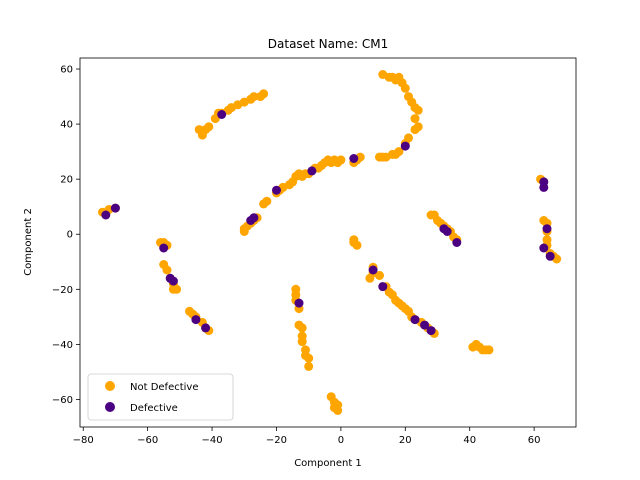 This screenshot has width=640, height=480. I want to click on legend-label-not-defective: Not Defective, so click(164, 387).